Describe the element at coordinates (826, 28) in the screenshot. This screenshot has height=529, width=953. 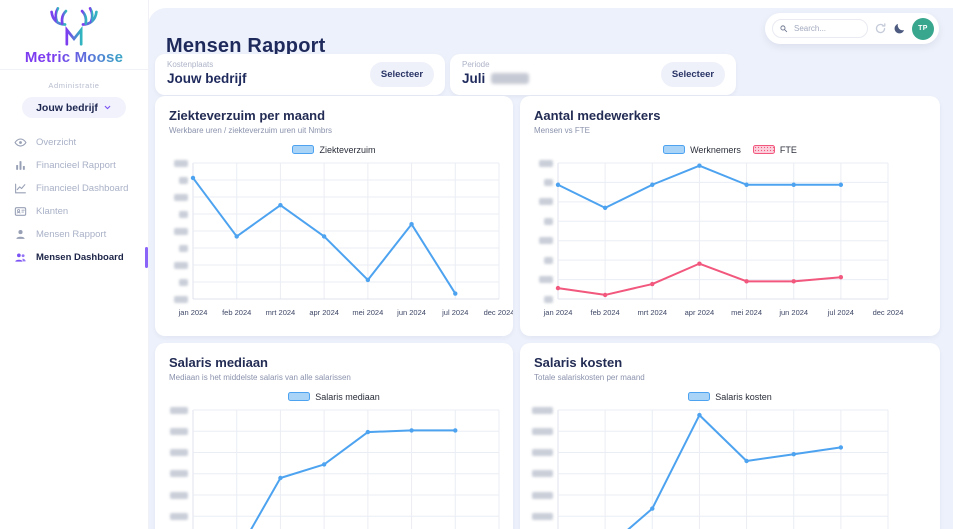
I see `search-input` at that location.